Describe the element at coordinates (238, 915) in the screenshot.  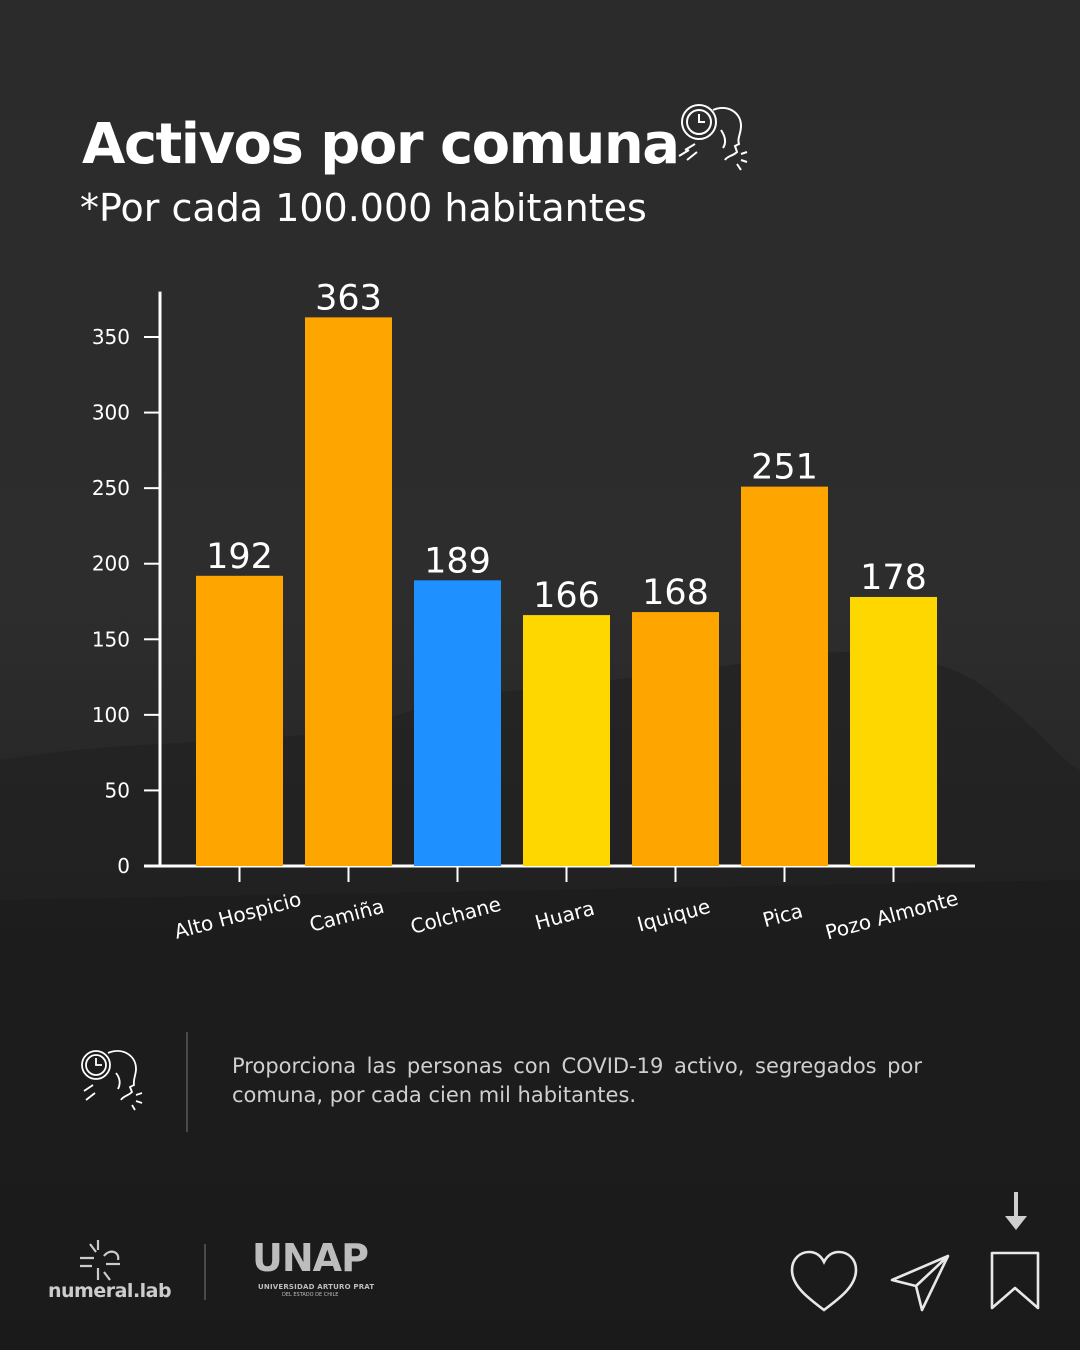
I see `x-tick-label: Alto Hospicio` at that location.